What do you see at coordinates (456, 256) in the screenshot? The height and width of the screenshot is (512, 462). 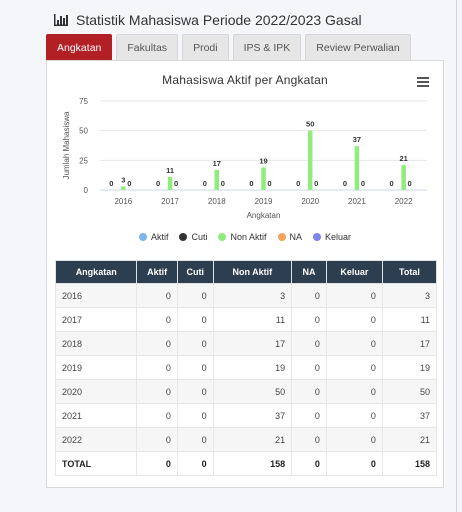 I see `divider` at bounding box center [456, 256].